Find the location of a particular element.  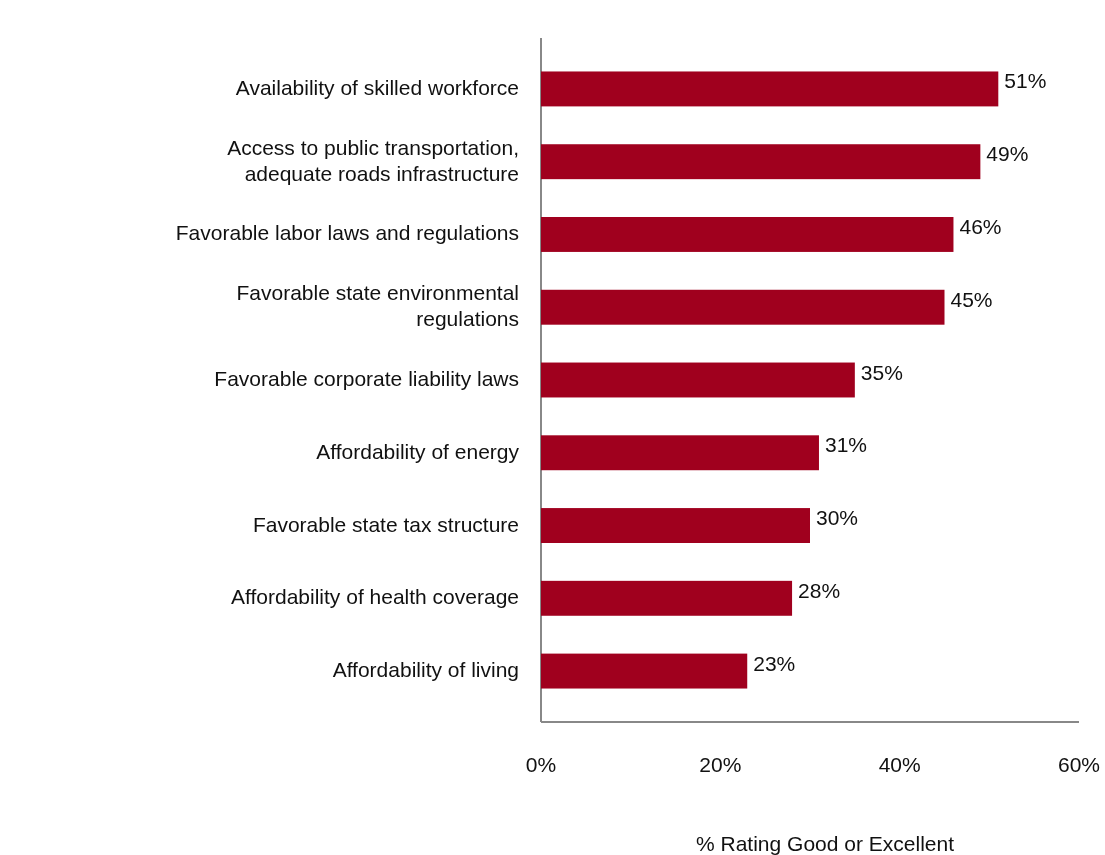

y-tick-label: Availability of skilled workforce is located at coordinates (377, 87).